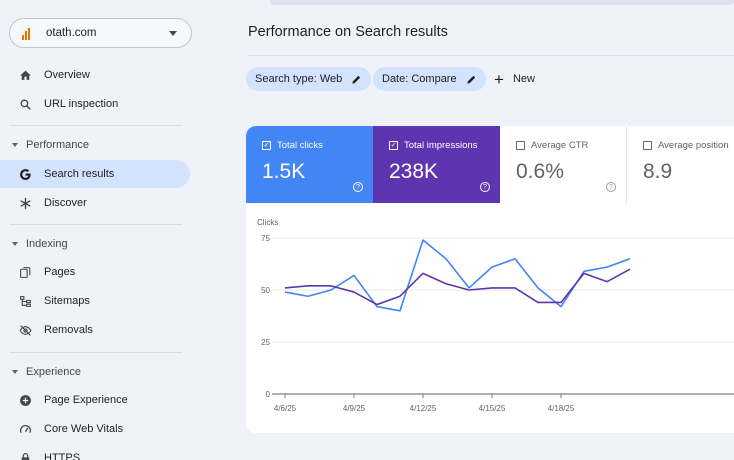  I want to click on metric-total-clicks: ✓ Total clicks 1.5K ?, so click(309, 164).